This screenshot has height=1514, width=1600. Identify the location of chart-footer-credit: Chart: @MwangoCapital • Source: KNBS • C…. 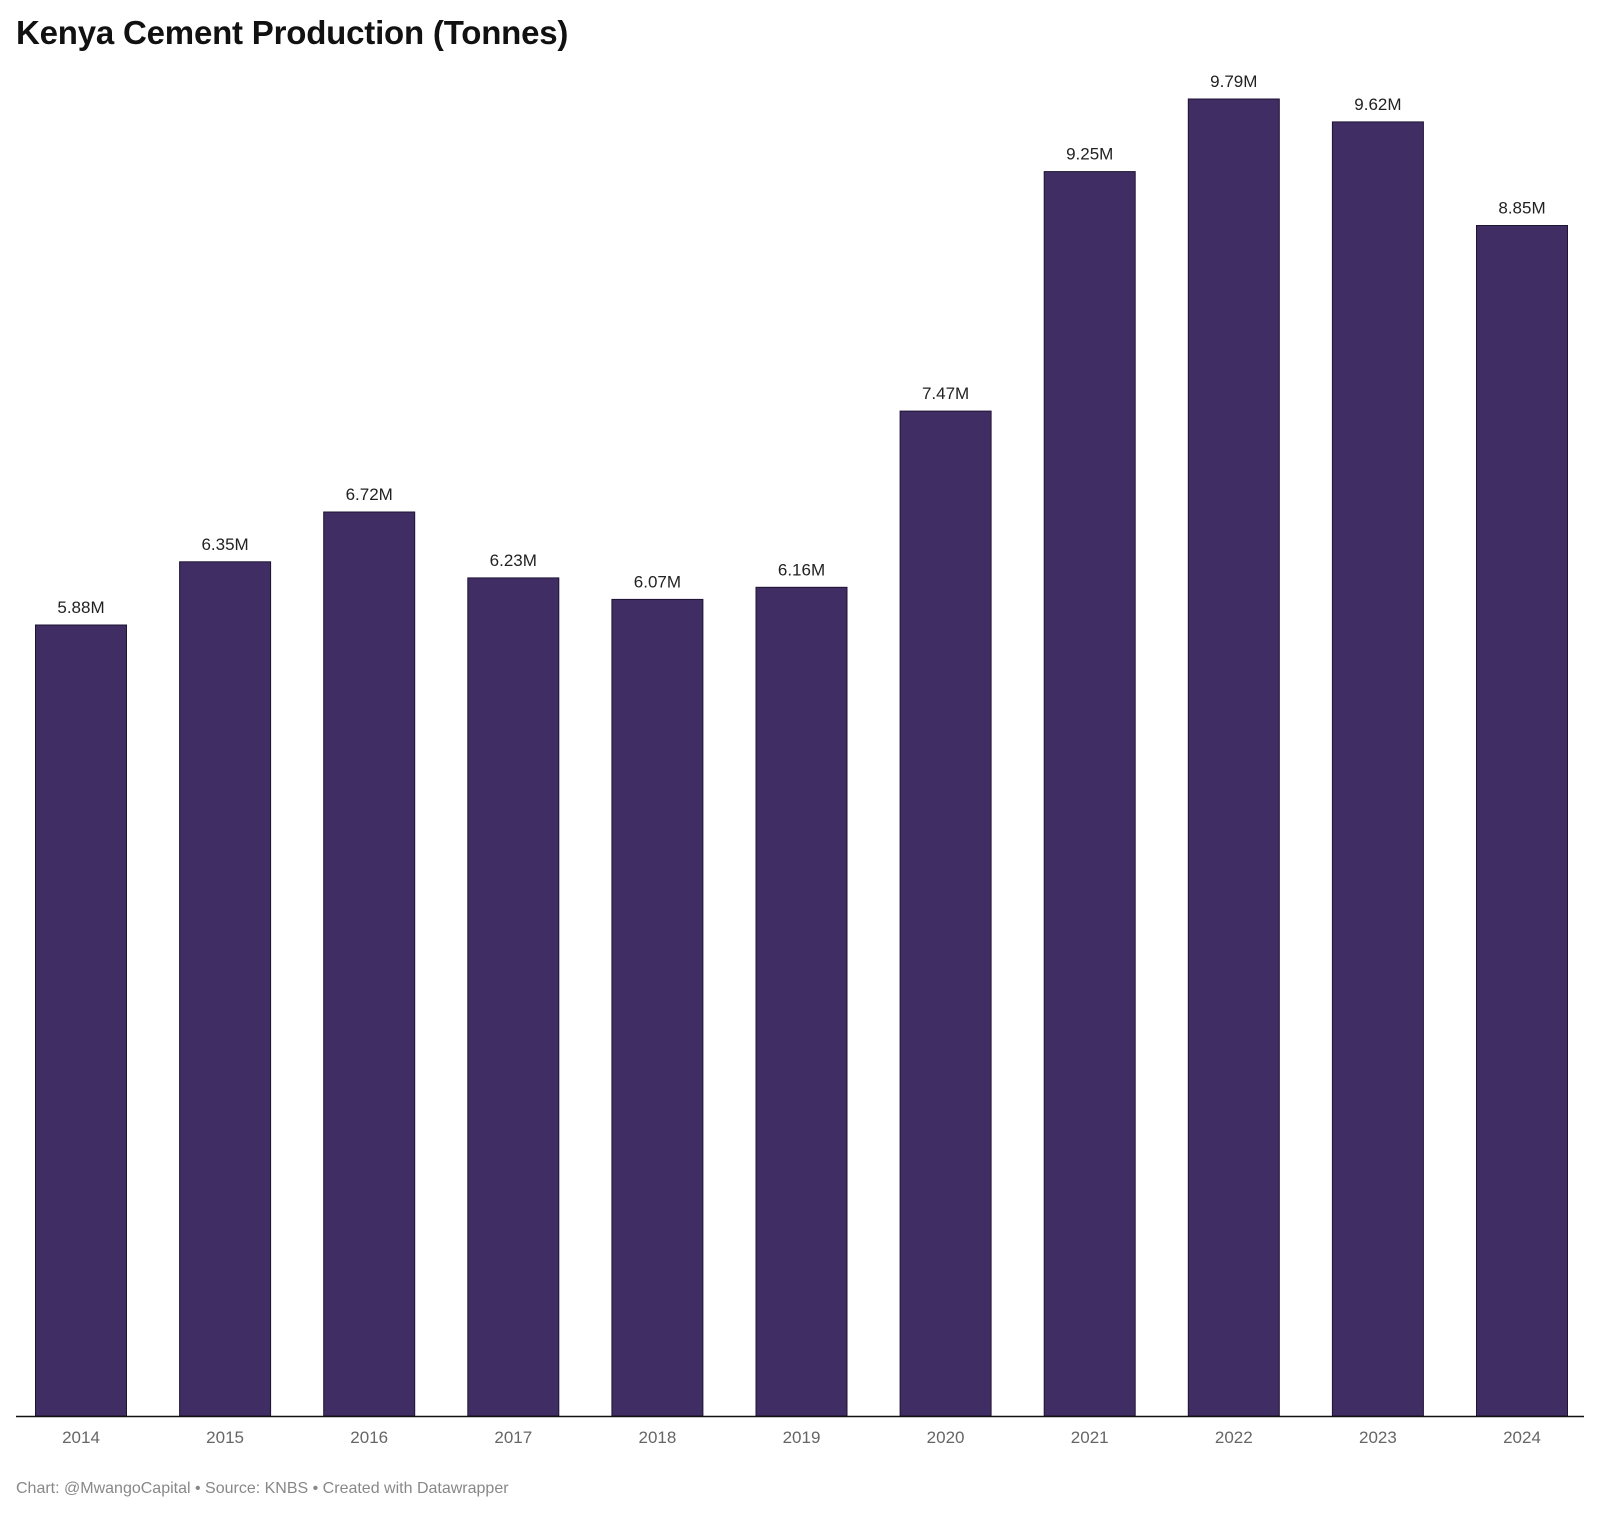
(262, 1488).